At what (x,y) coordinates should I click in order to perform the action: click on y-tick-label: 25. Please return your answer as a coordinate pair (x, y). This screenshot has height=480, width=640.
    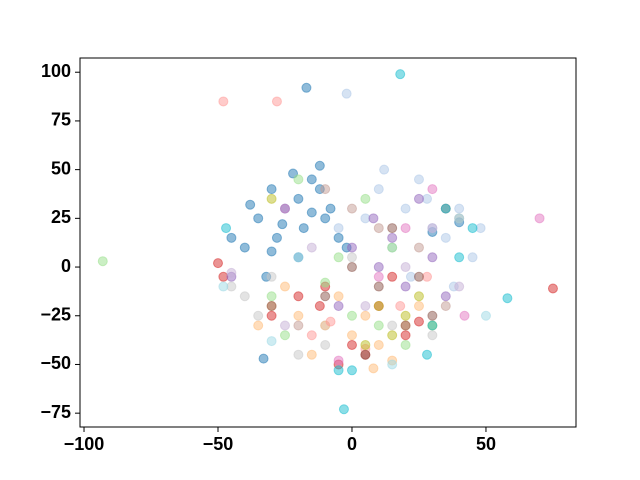
    Looking at the image, I should click on (61, 217).